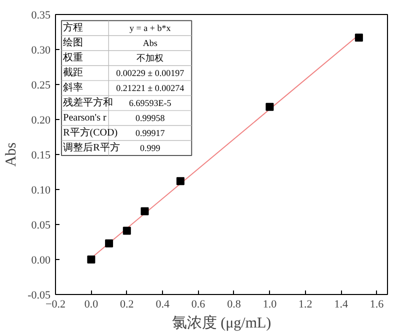 The height and width of the screenshot is (334, 399). What do you see at coordinates (150, 43) in the screenshot?
I see `annotation: Abs` at bounding box center [150, 43].